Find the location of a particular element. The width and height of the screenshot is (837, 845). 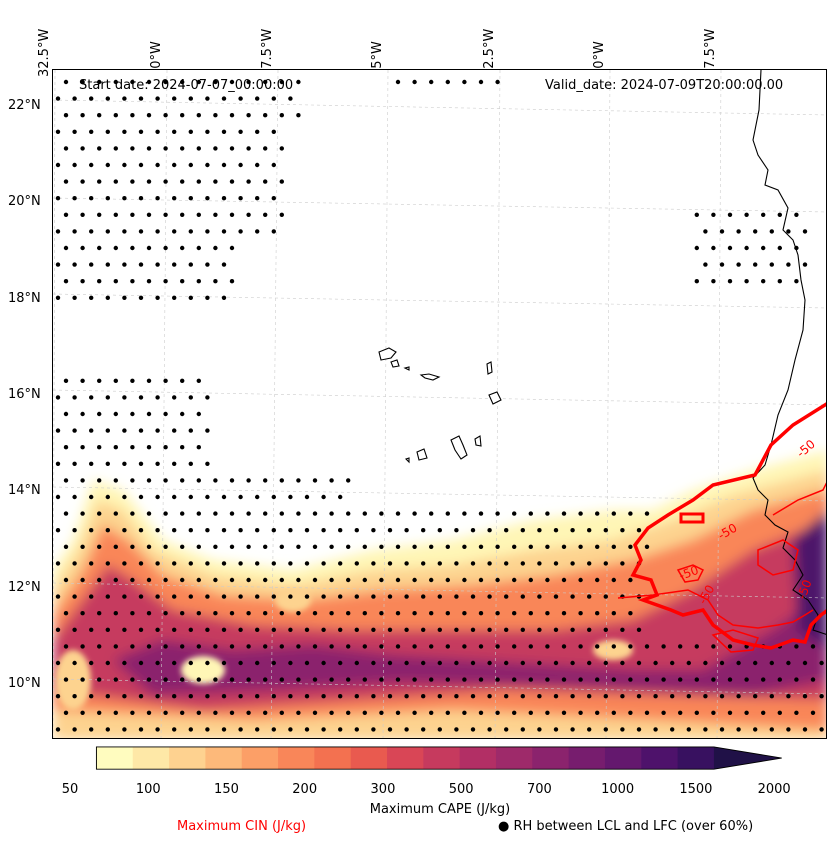

colorbar-title: Maximum CAPE (J/kg) is located at coordinates (440, 809).